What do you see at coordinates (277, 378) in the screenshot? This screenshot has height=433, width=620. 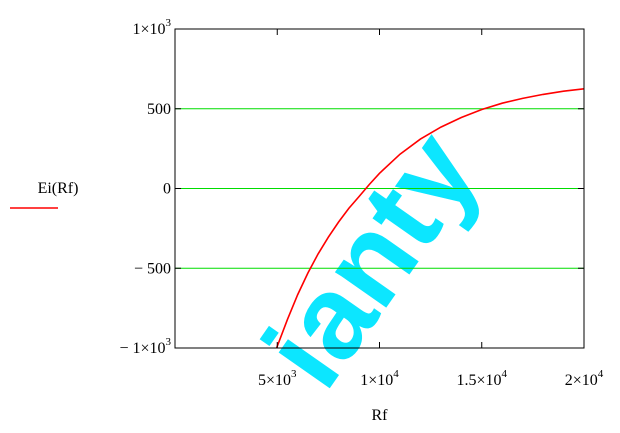 I see `x-tick-label: 5×10³` at bounding box center [277, 378].